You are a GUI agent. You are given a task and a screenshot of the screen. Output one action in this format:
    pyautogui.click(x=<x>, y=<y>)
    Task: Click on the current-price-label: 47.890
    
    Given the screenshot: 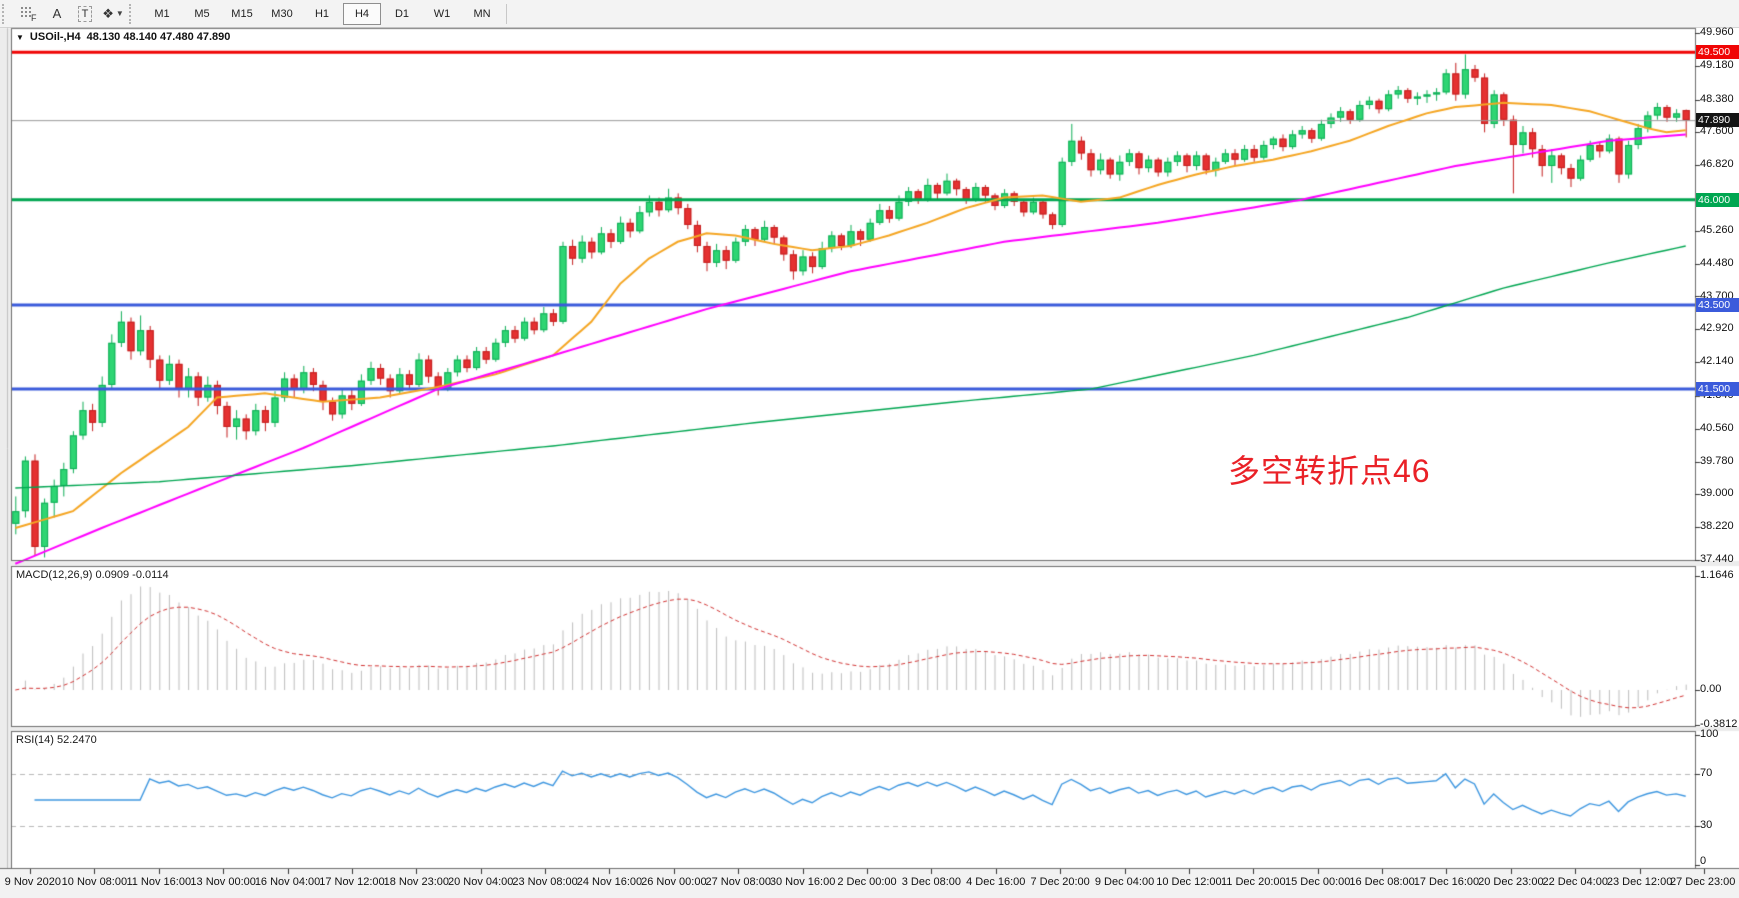 What is the action you would take?
    pyautogui.click(x=1717, y=120)
    